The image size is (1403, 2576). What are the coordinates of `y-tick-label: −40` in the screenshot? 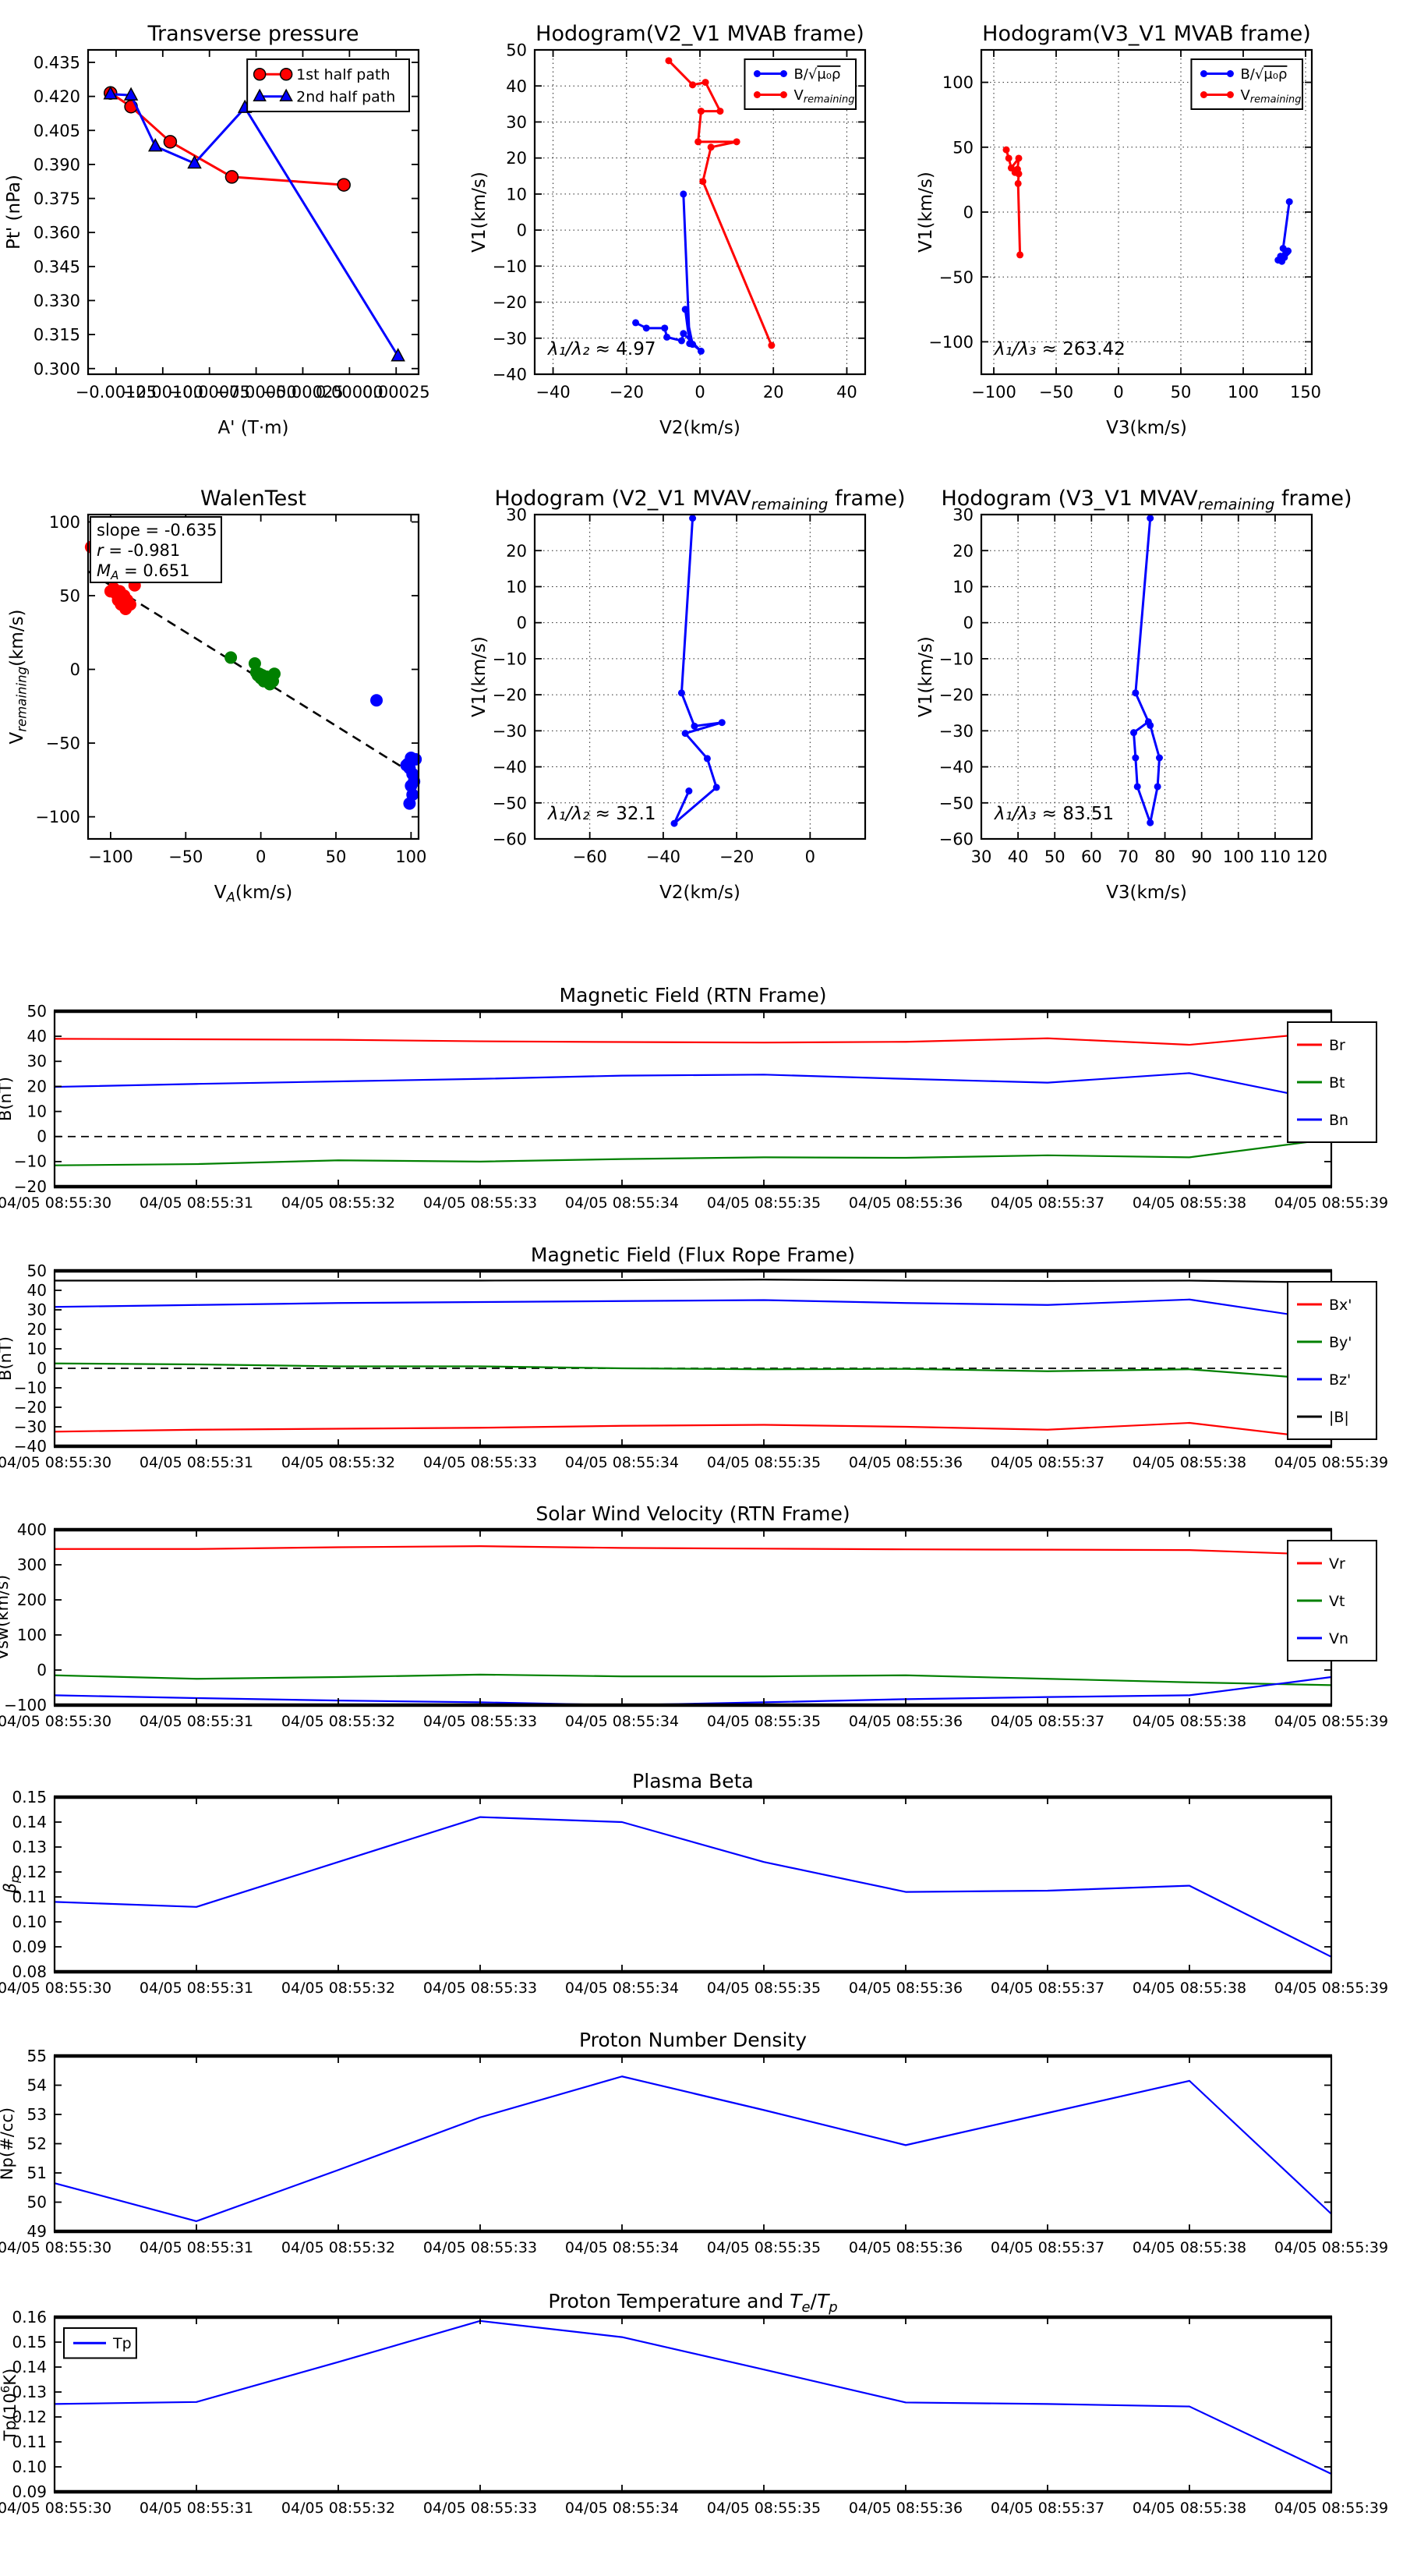 It's located at (510, 767).